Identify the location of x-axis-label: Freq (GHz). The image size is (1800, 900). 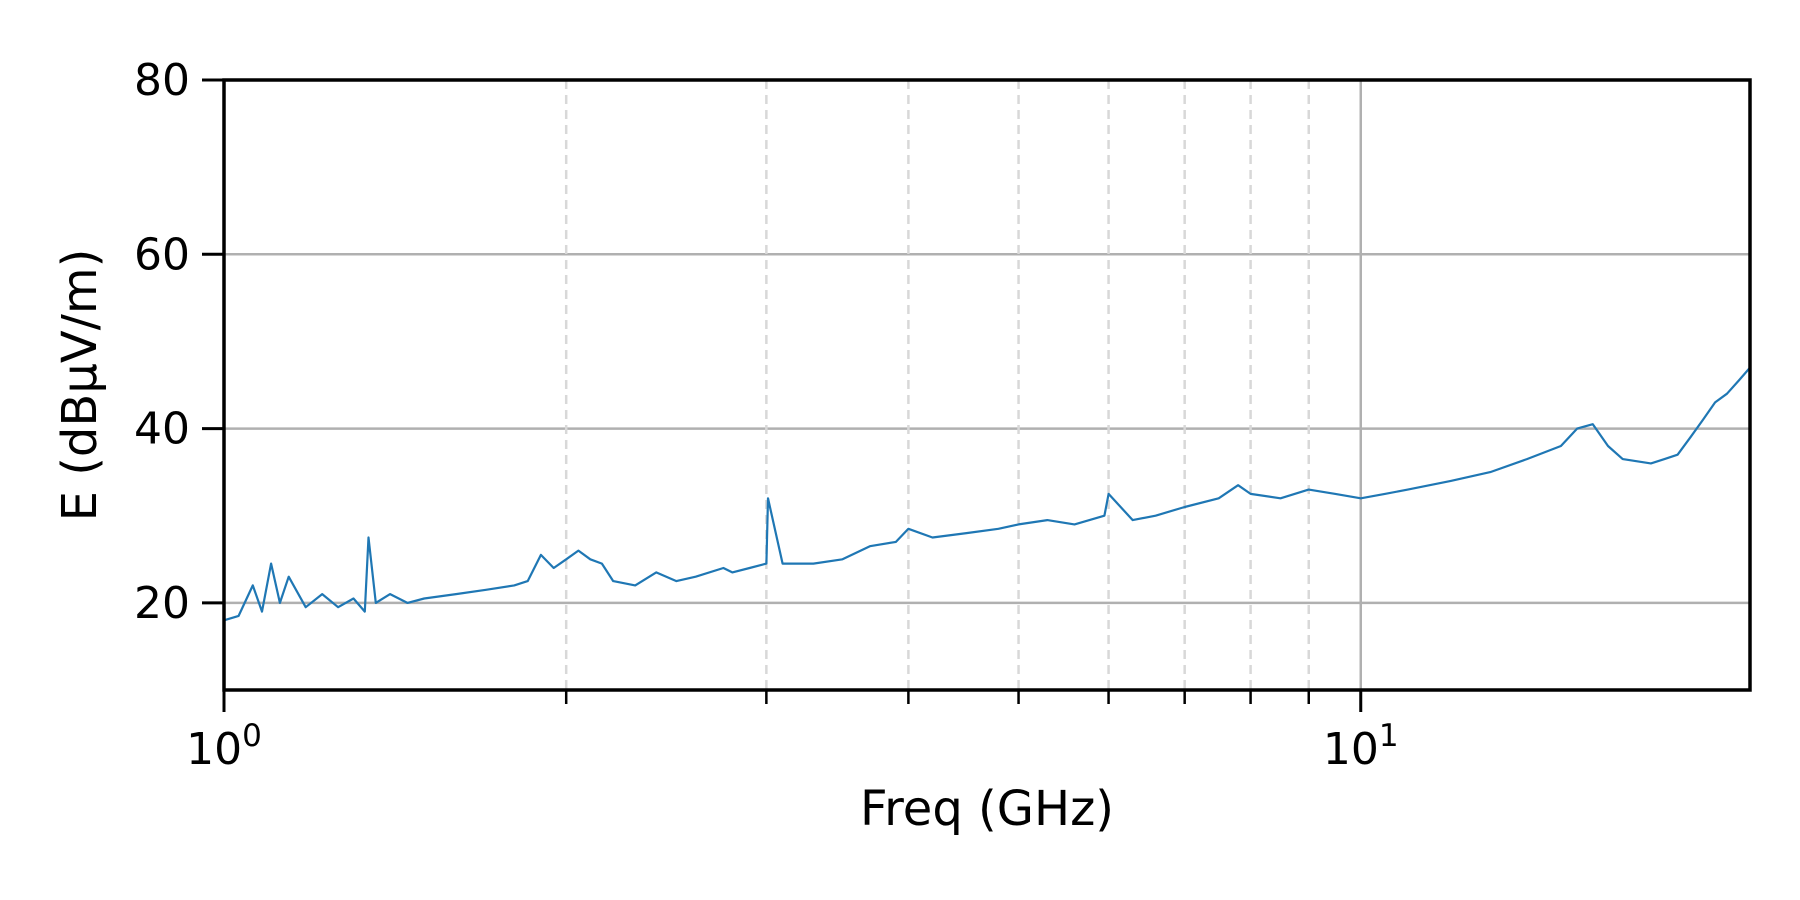
(987, 809).